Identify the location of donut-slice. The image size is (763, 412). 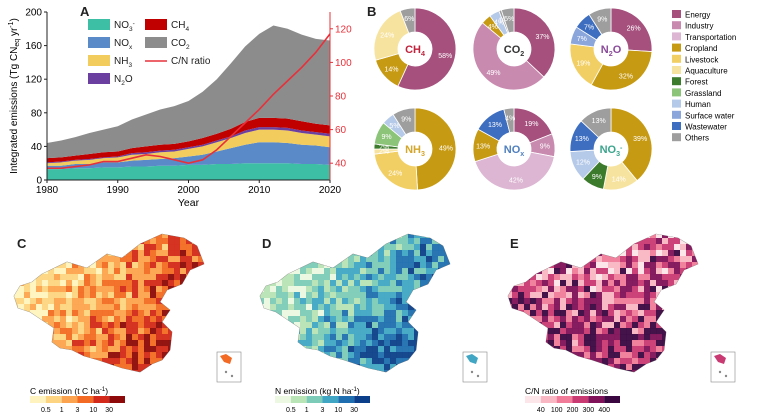
(514, 171).